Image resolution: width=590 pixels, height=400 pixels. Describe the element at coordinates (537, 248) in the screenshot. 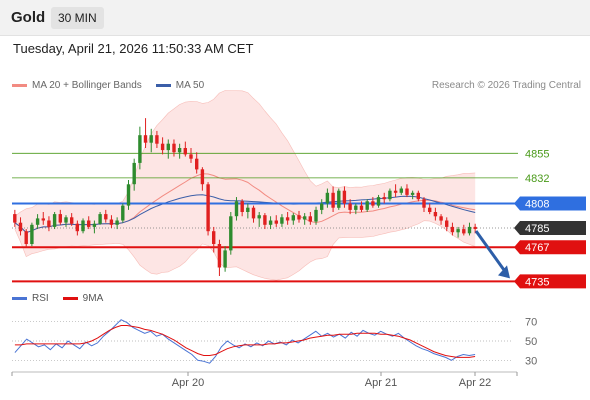

I see `price-tag-label-4767: 4767` at that location.